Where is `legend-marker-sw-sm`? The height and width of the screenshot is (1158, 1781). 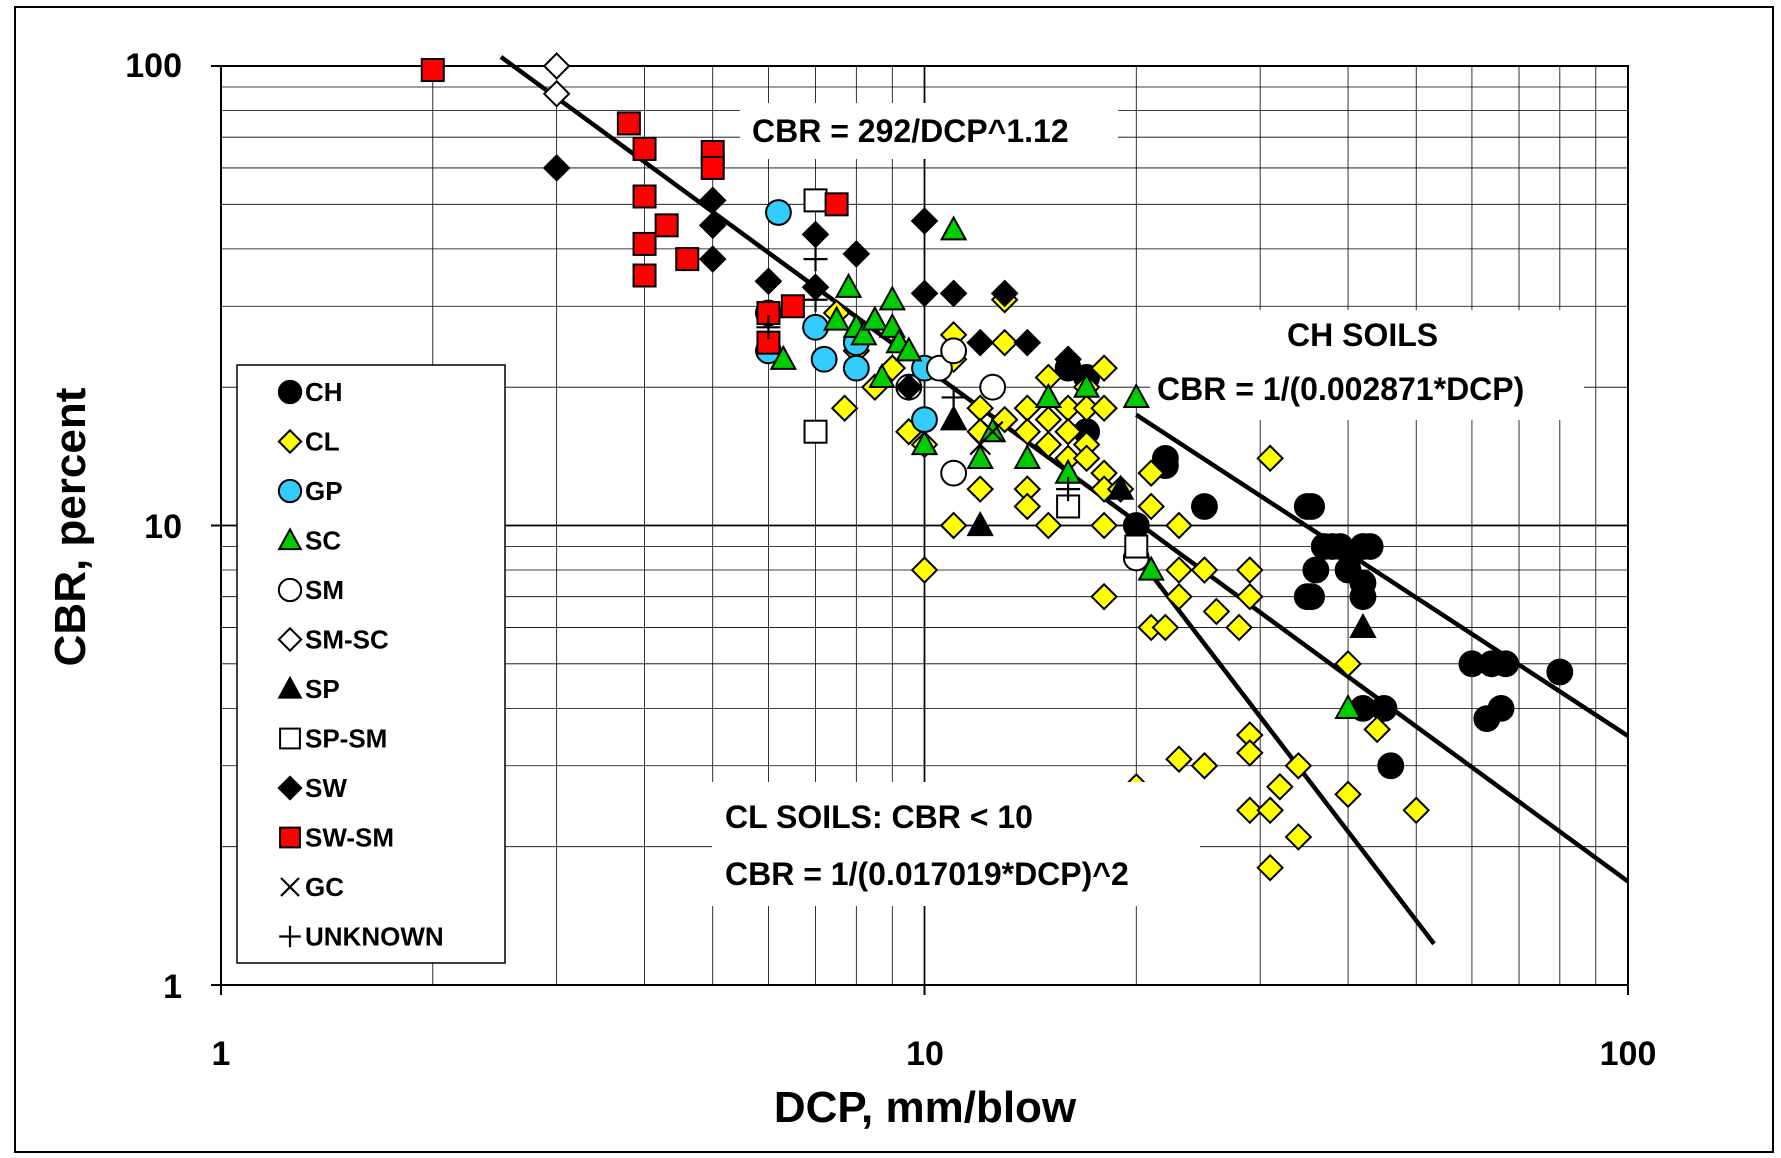 legend-marker-sw-sm is located at coordinates (290, 837).